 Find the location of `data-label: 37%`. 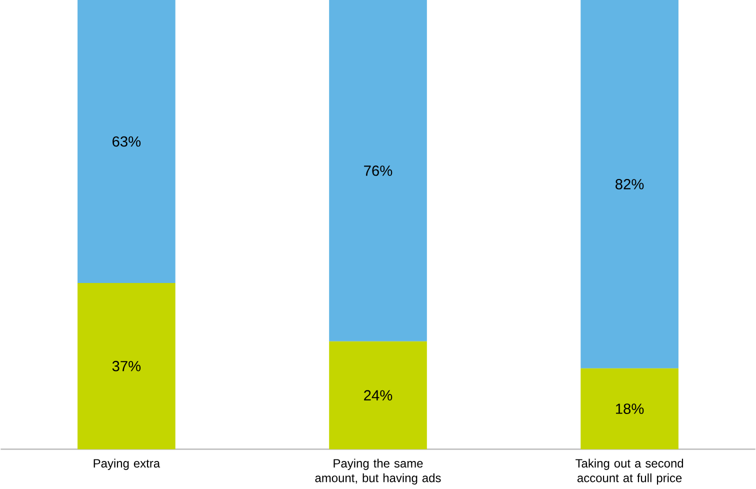

data-label: 37% is located at coordinates (126, 366).